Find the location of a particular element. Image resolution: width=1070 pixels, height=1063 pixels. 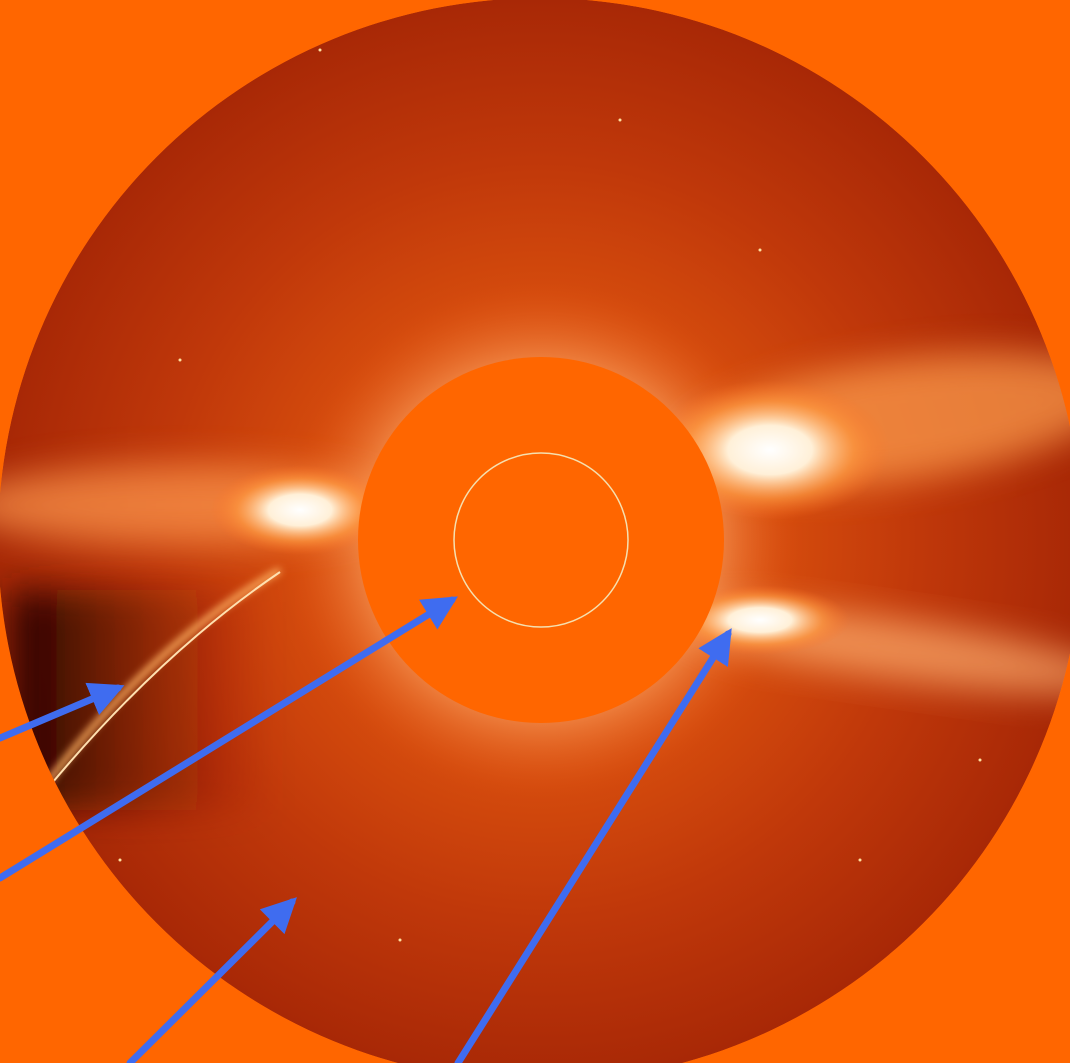

arrow-sun is located at coordinates (229, 739).